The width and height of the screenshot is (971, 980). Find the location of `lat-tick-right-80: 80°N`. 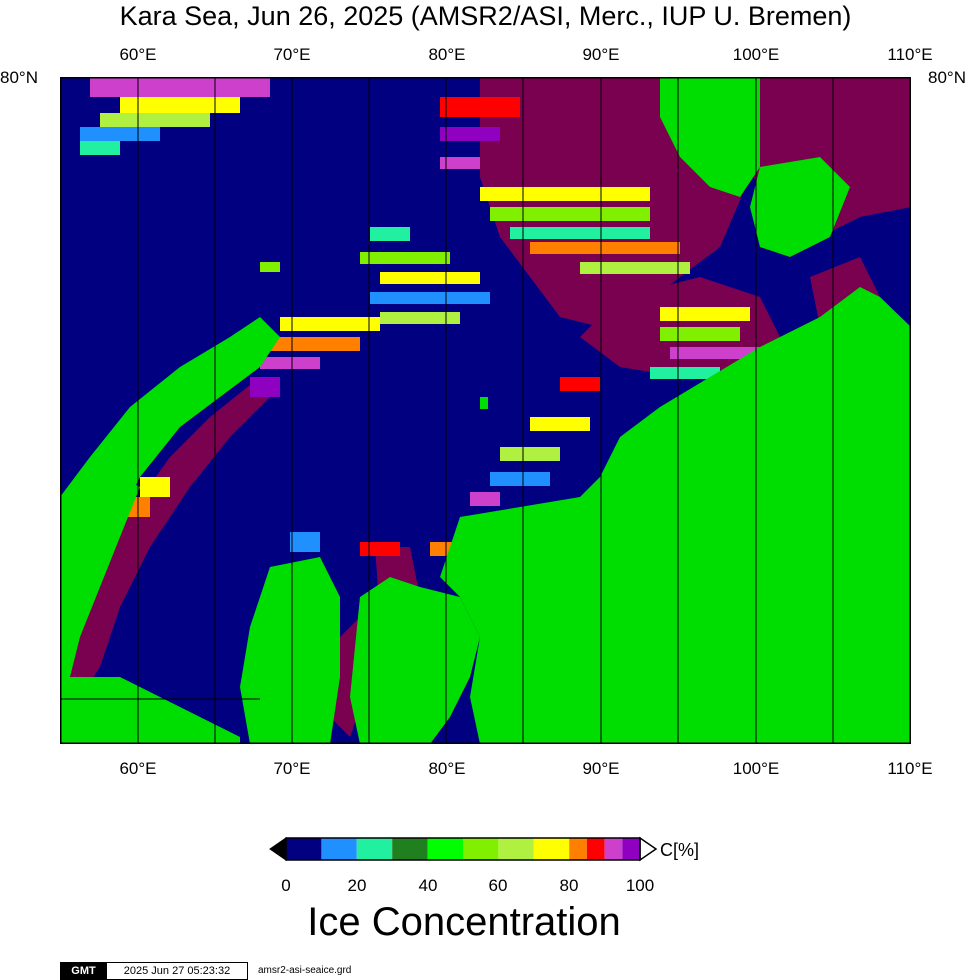

lat-tick-right-80: 80°N is located at coordinates (947, 77).